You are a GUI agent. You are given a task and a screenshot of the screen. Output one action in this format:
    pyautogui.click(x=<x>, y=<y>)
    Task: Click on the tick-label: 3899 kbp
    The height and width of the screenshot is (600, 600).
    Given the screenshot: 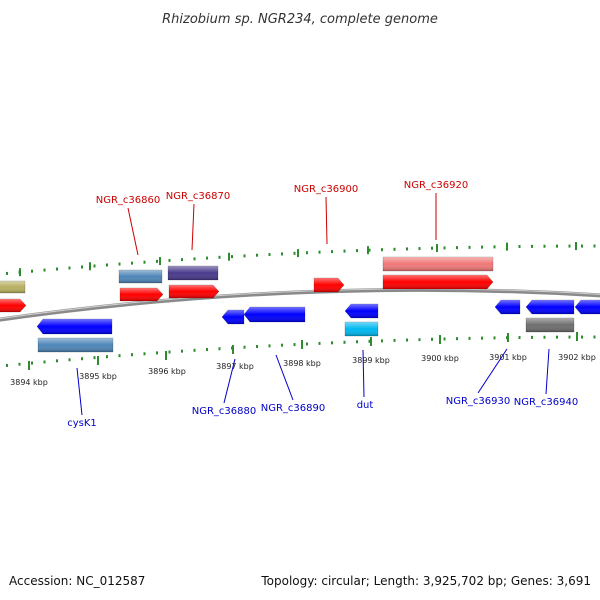 What is the action you would take?
    pyautogui.click(x=371, y=360)
    